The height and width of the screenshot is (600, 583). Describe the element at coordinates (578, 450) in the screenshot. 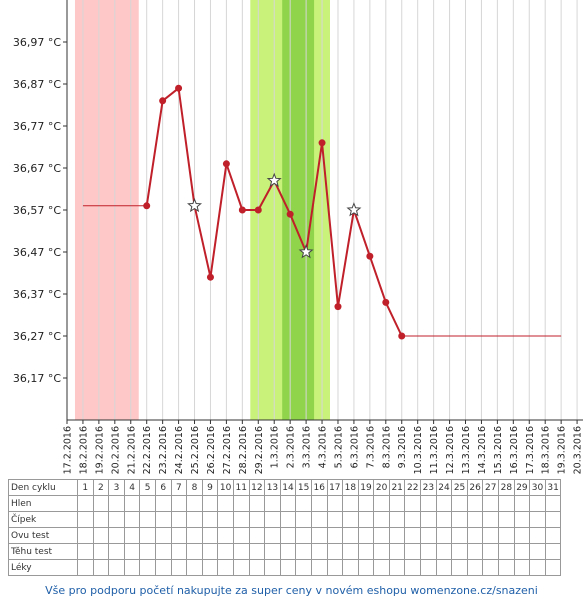

I see `x-tick-label: 20.3.2016` at that location.